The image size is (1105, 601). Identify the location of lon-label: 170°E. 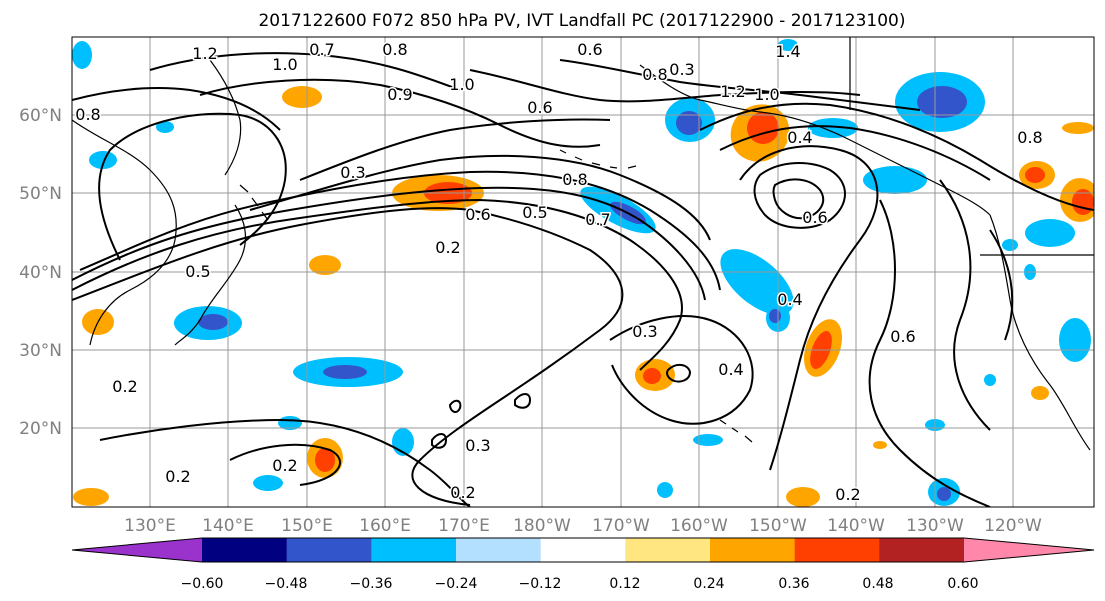
(464, 526).